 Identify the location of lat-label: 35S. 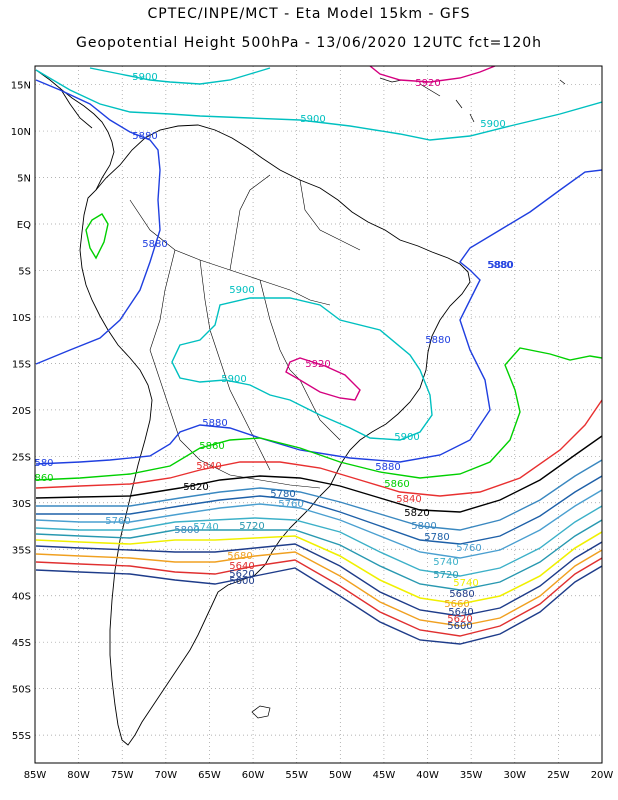
(21, 550).